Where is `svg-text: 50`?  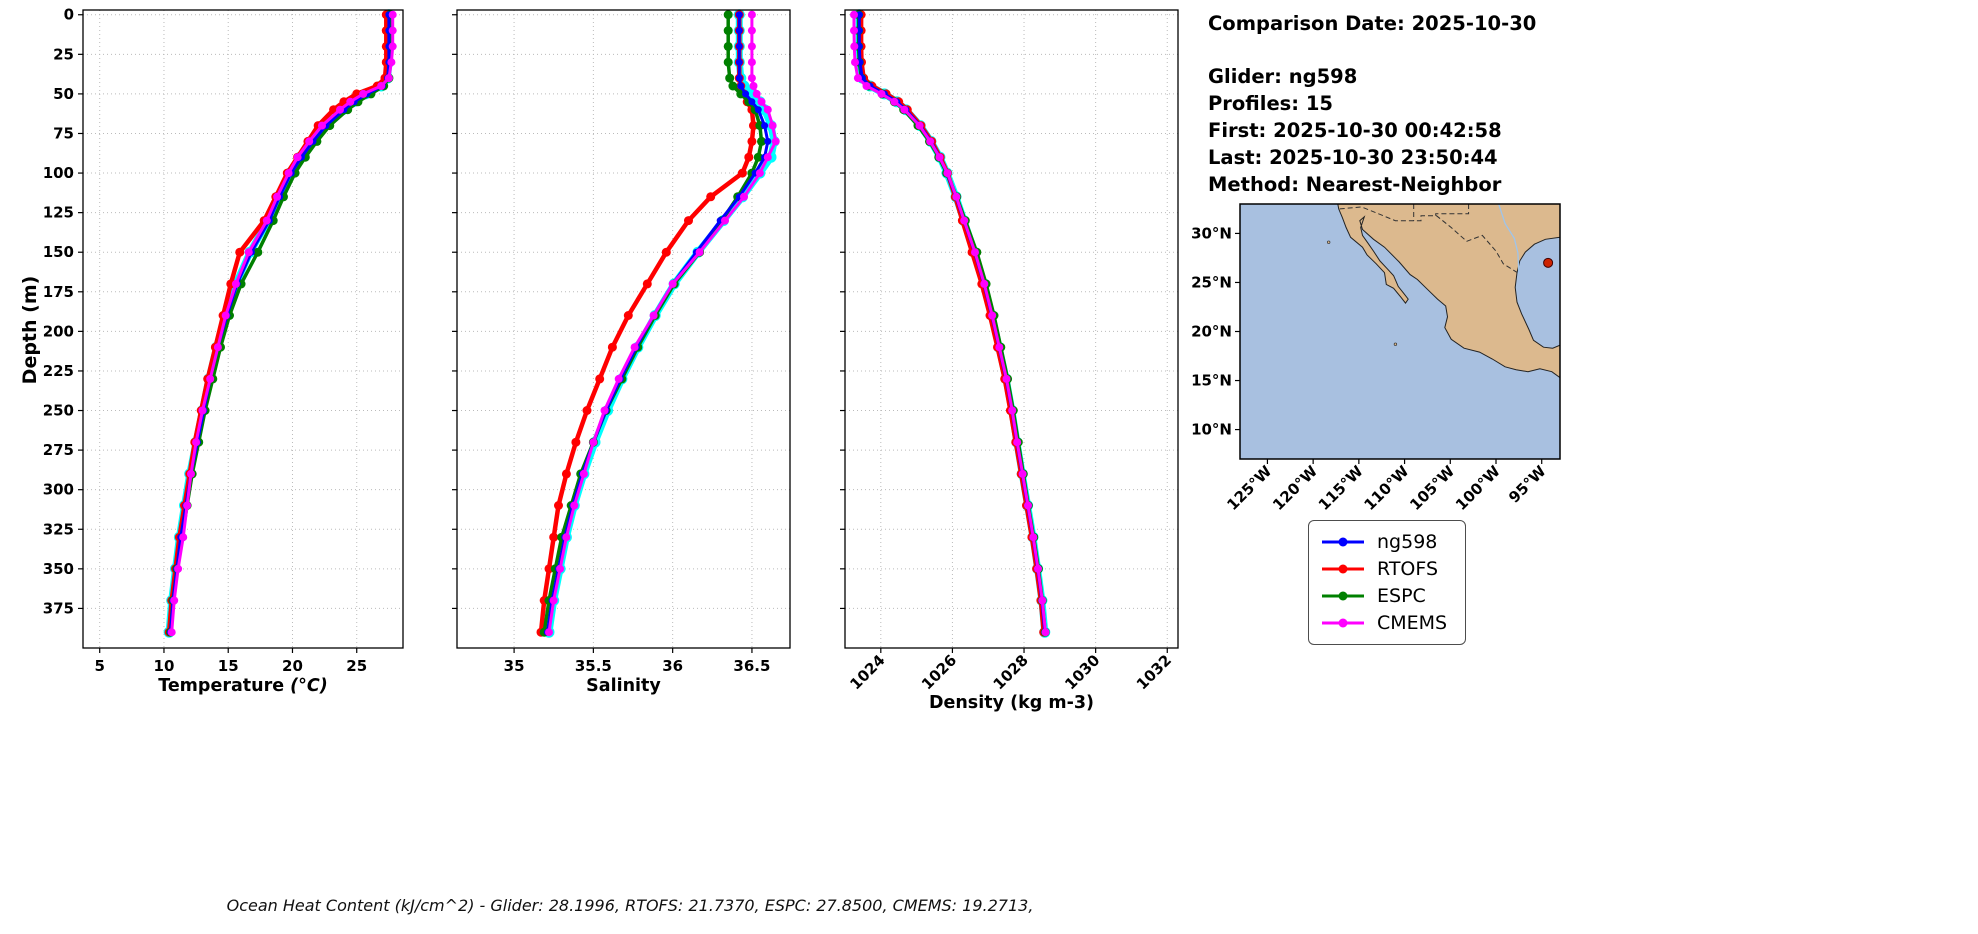
svg-text: 50 is located at coordinates (63, 94).